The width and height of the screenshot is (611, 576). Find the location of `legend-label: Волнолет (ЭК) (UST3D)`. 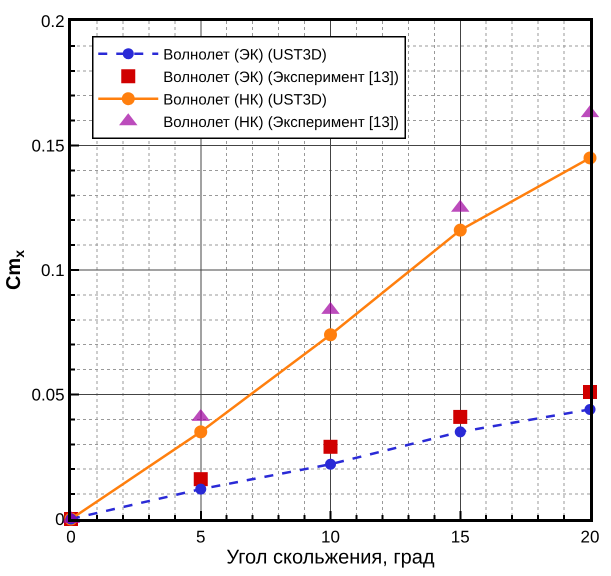

legend-label: Волнолет (ЭК) (UST3D) is located at coordinates (245, 55).